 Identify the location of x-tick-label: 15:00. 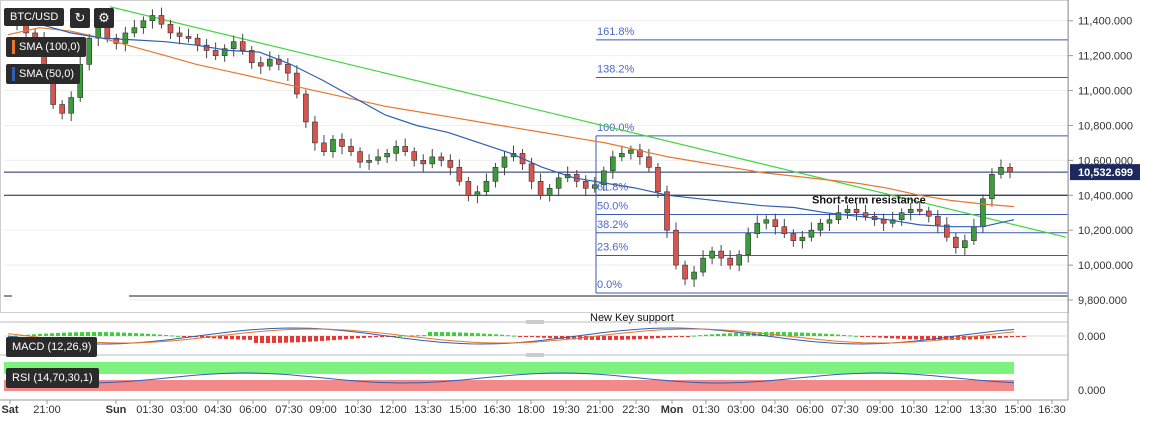
(463, 410).